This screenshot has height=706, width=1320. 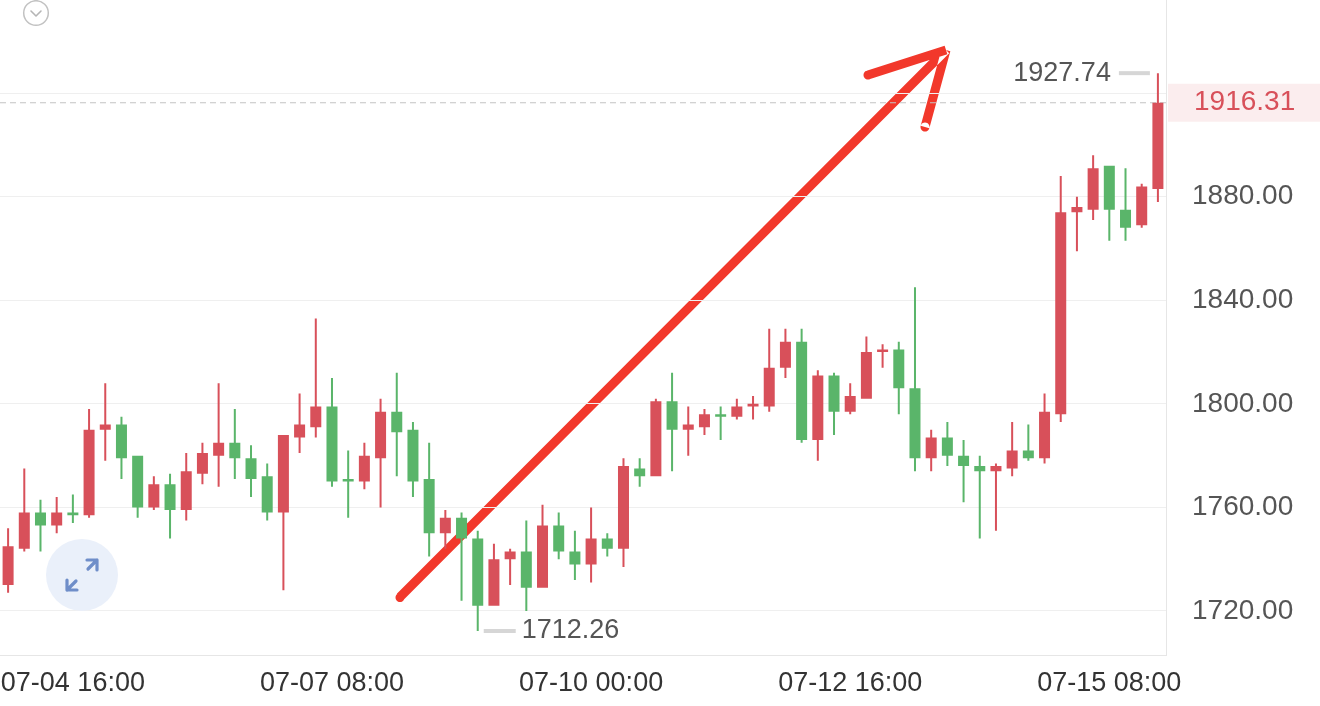 What do you see at coordinates (1062, 71) in the screenshot?
I see `annotation: 1927.74` at bounding box center [1062, 71].